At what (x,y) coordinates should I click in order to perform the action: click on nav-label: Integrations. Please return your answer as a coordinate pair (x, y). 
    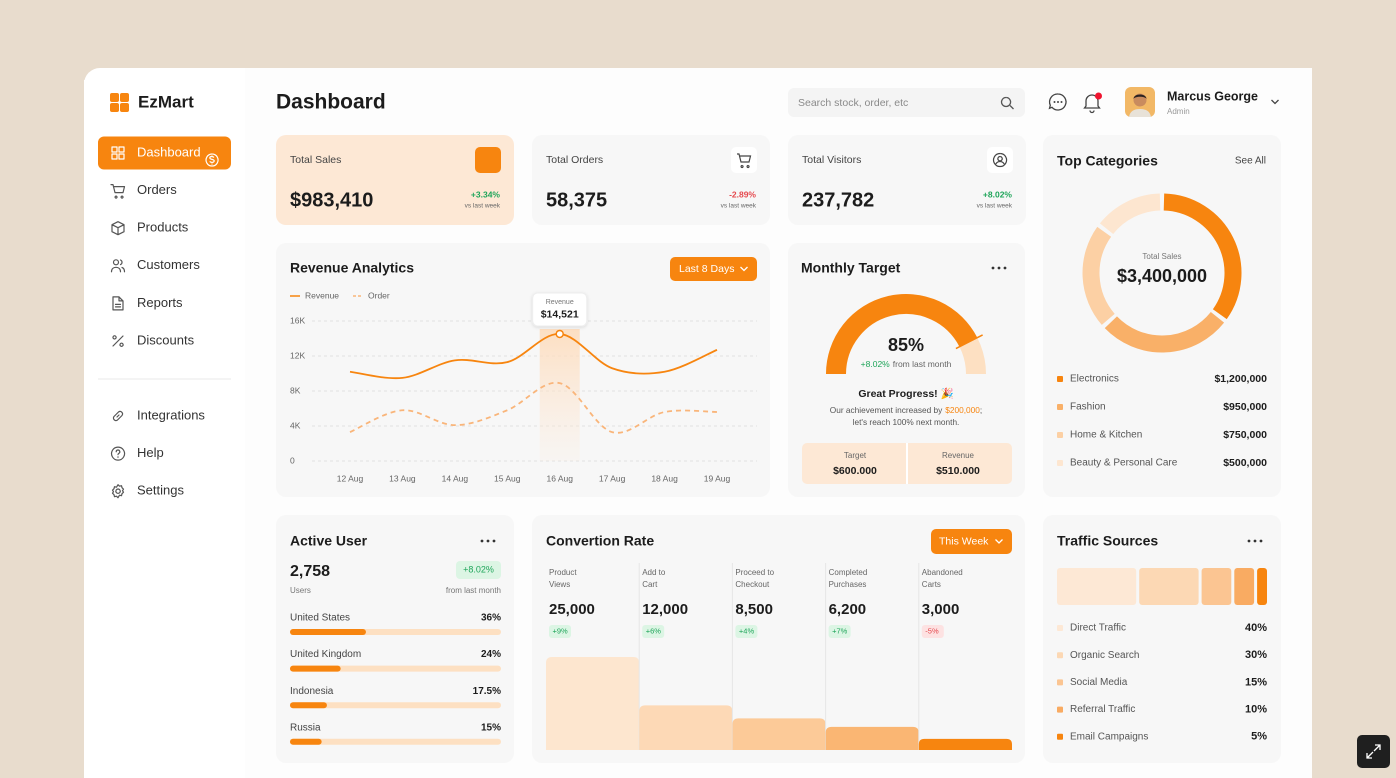
    Looking at the image, I should click on (171, 414).